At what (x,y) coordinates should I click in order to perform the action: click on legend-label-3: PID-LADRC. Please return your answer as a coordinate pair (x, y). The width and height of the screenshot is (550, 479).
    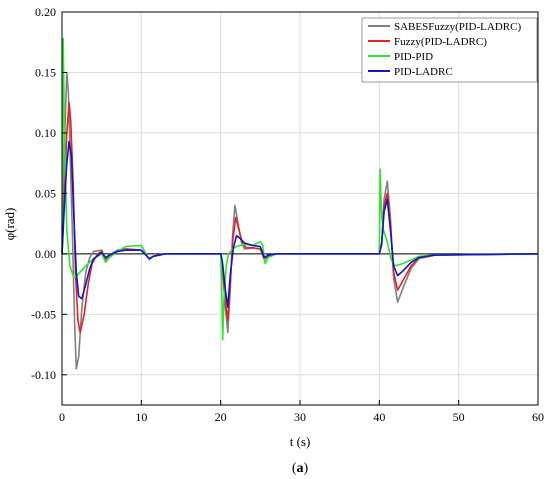
    Looking at the image, I should click on (423, 72).